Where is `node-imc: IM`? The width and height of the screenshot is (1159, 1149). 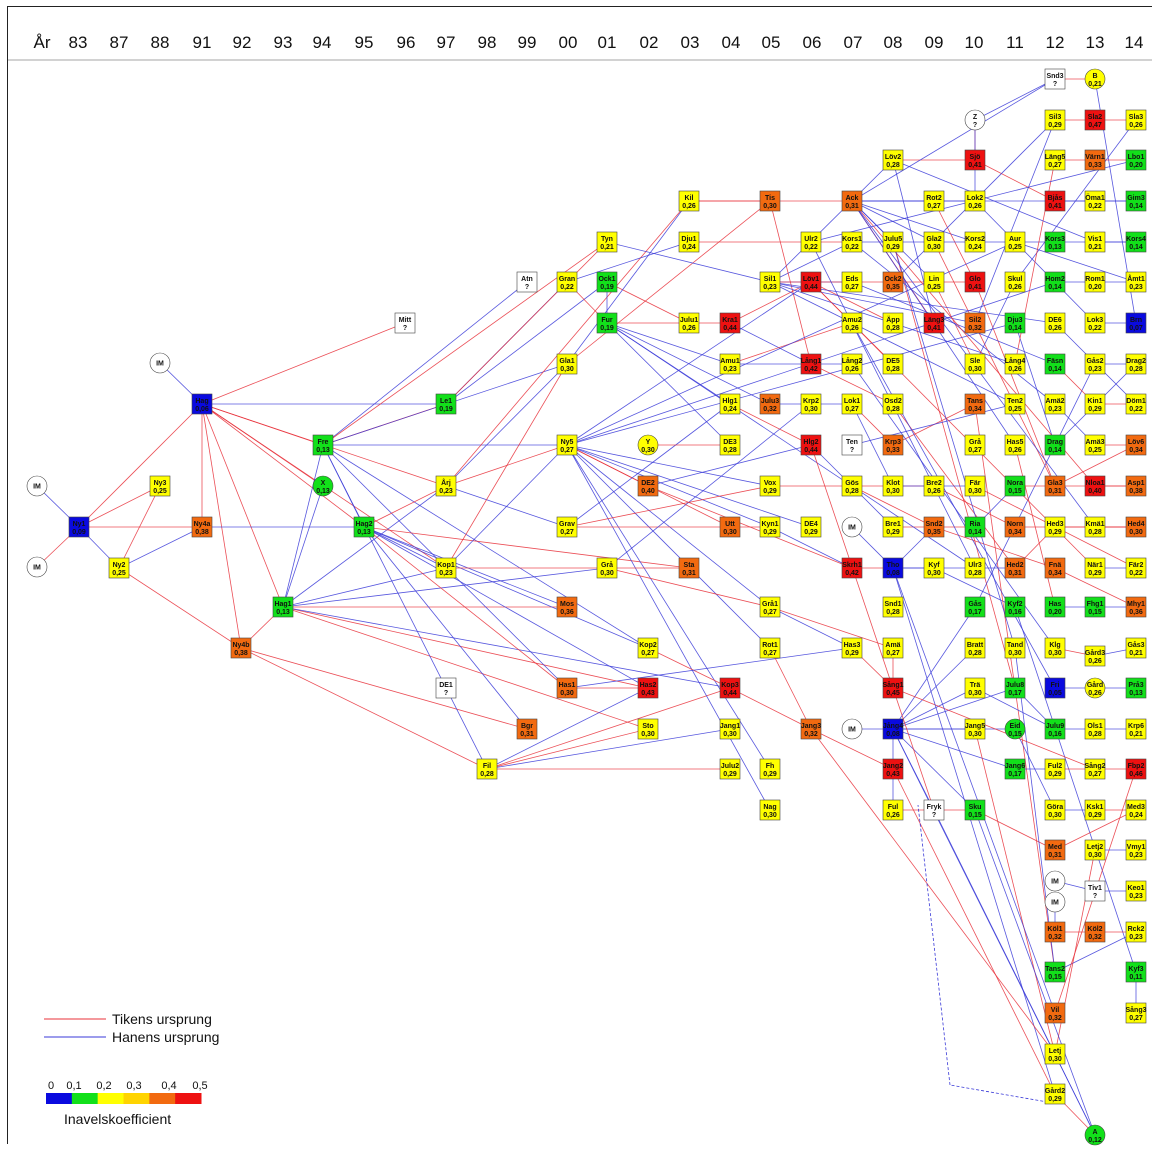 node-imc: IM is located at coordinates (160, 363).